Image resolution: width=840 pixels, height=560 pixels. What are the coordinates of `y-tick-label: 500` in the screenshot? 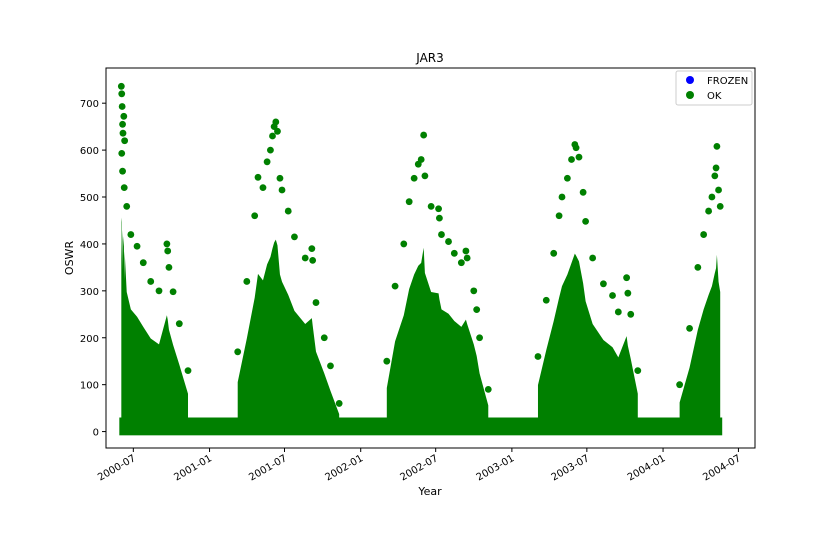 It's located at (89, 198).